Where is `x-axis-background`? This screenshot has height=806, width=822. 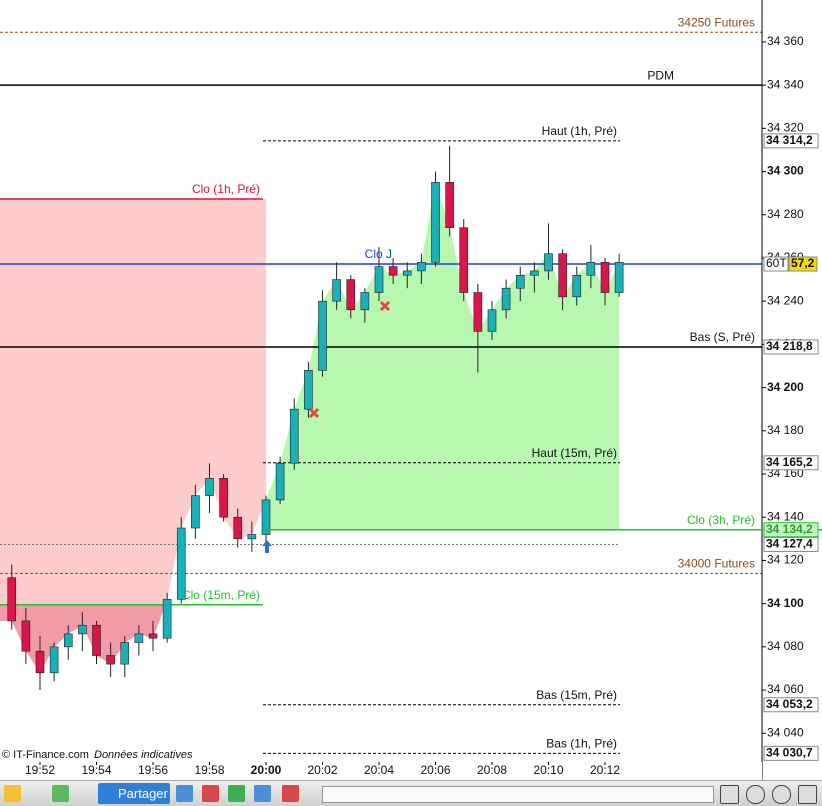
x-axis-background is located at coordinates (381, 771).